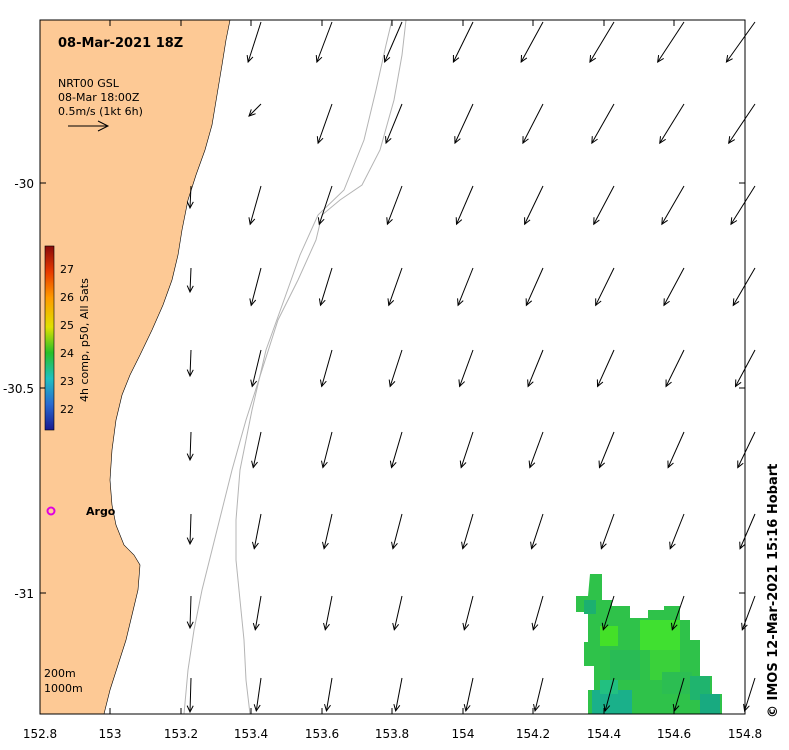 This screenshot has height=750, width=789. Describe the element at coordinates (181, 734) in the screenshot. I see `x-tick-label: 153.2` at that location.